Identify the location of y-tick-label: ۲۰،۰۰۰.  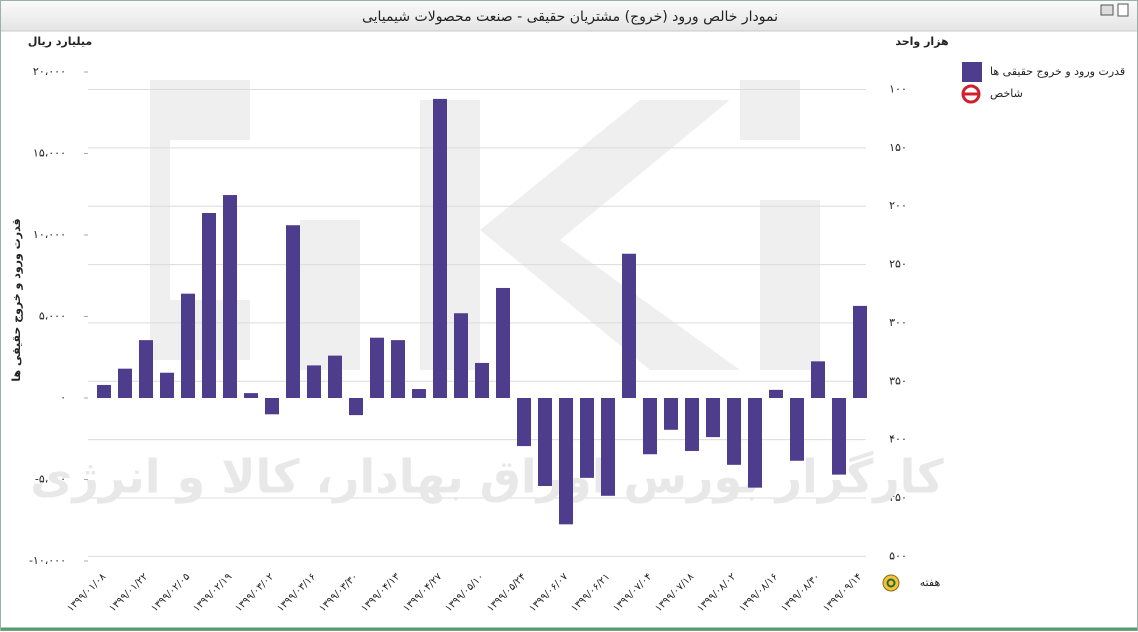
(49, 71).